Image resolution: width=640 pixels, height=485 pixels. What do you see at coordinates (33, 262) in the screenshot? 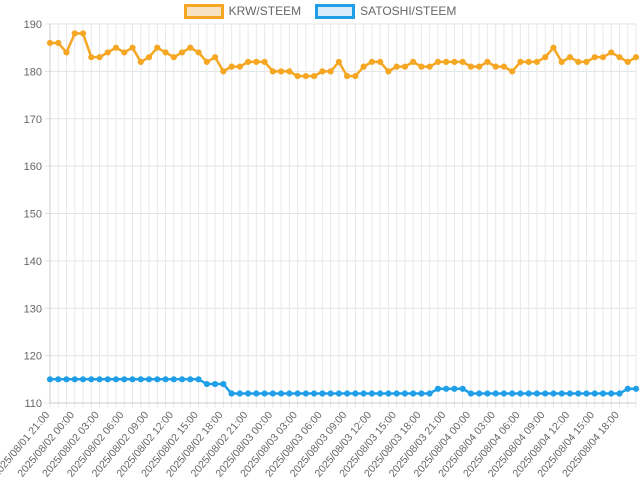
I see `y-tick-label: 140` at bounding box center [33, 262].